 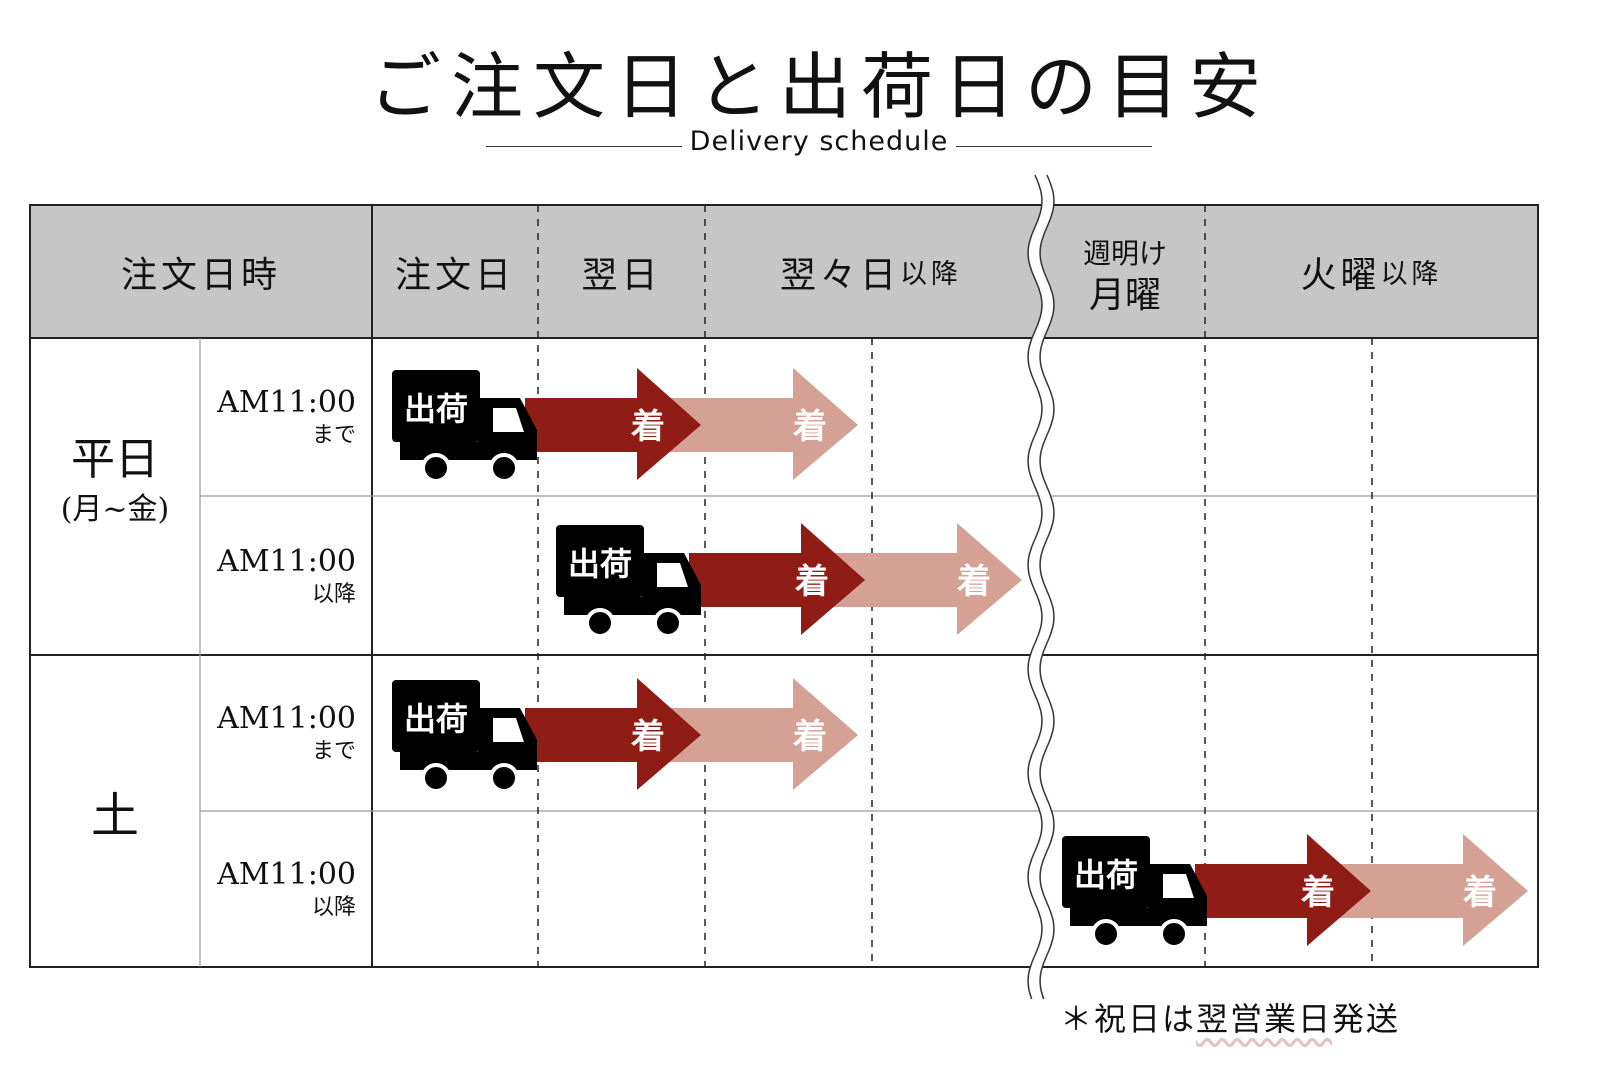 What do you see at coordinates (1128, 1019) in the screenshot?
I see `note-prefix: ＊祝日は` at bounding box center [1128, 1019].